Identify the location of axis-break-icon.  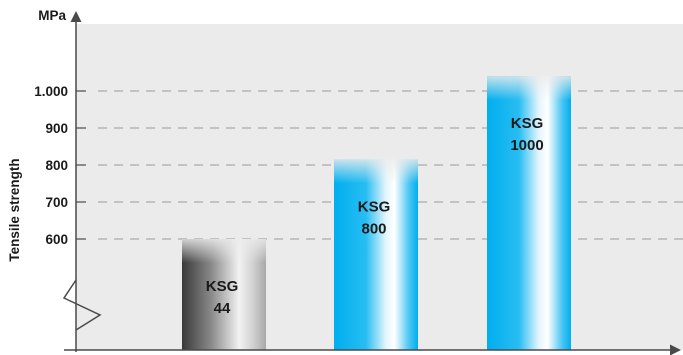
(82, 305).